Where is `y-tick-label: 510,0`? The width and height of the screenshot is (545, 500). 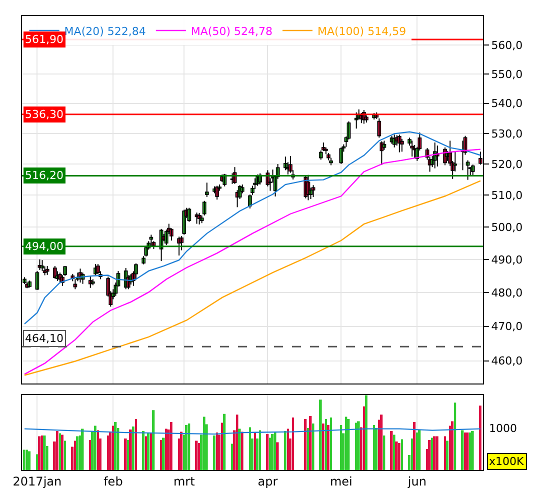
y-tick-label: 510,0 is located at coordinates (507, 195).